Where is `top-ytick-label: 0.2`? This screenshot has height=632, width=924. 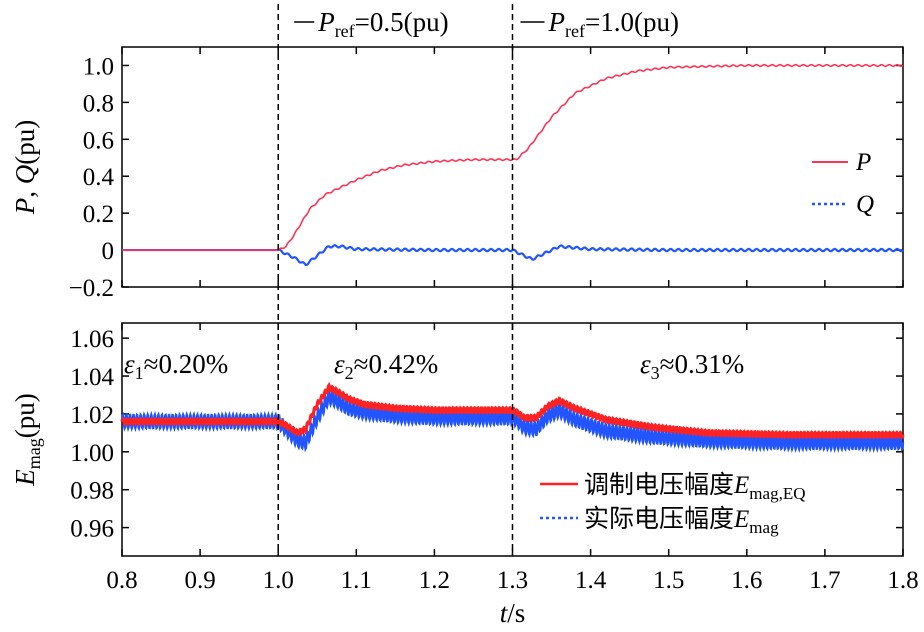 top-ytick-label: 0.2 is located at coordinates (98, 214).